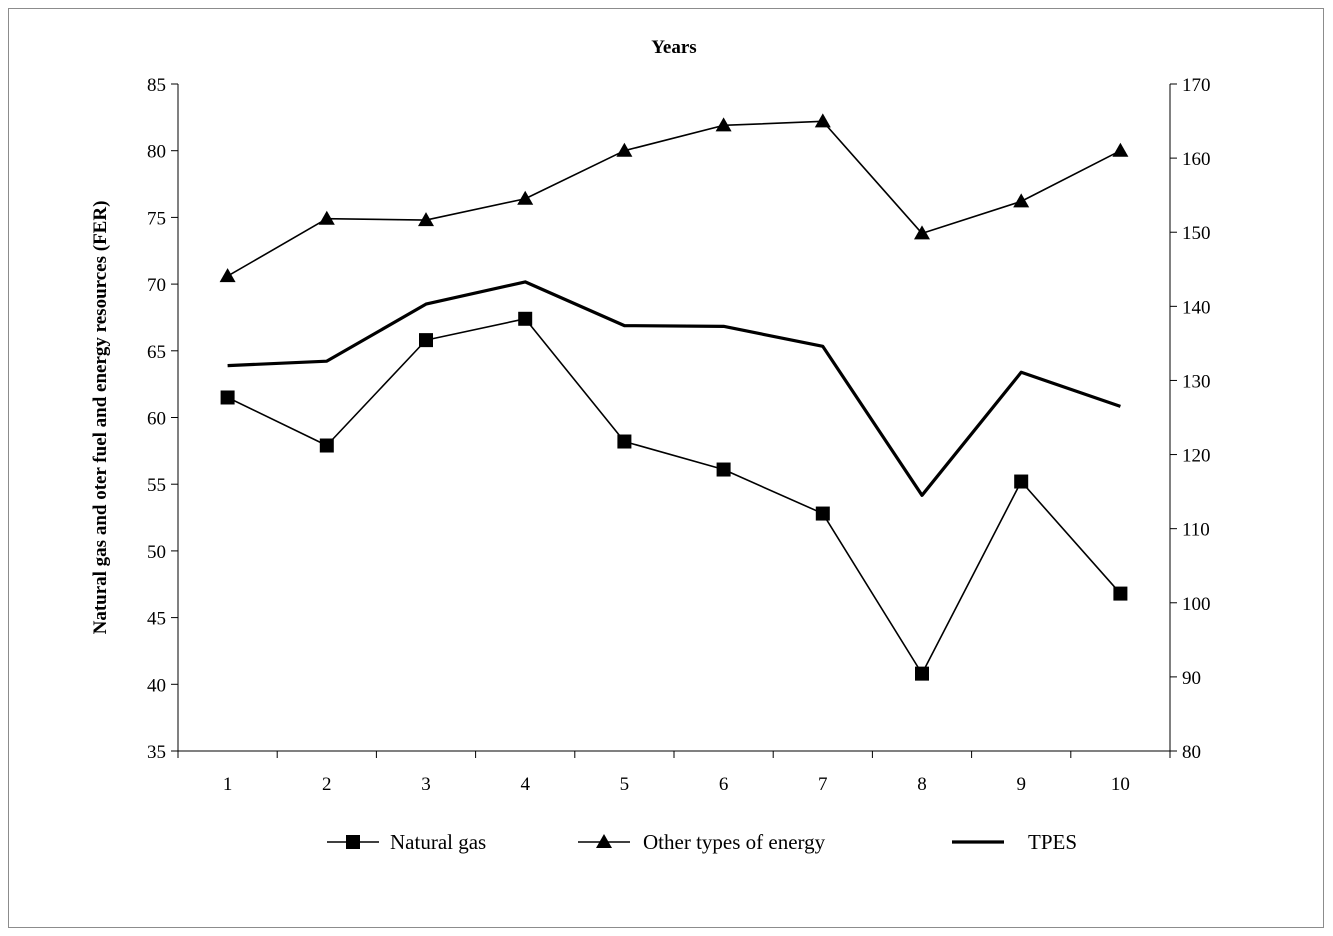 This screenshot has width=1333, height=936. What do you see at coordinates (156, 85) in the screenshot?
I see `y-tick-label: 85` at bounding box center [156, 85].